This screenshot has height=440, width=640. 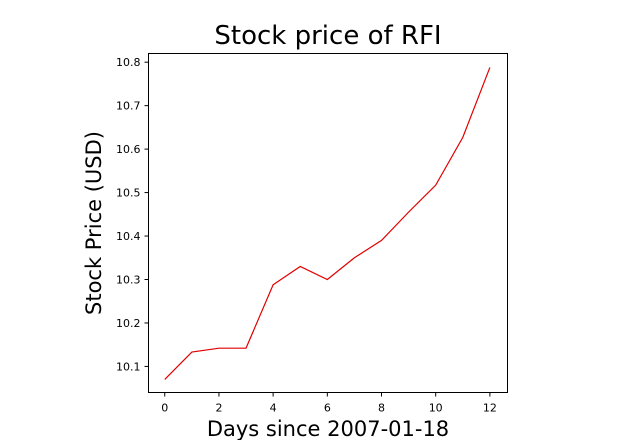 What do you see at coordinates (128, 106) in the screenshot?
I see `y-tick-label: 10.7` at bounding box center [128, 106].